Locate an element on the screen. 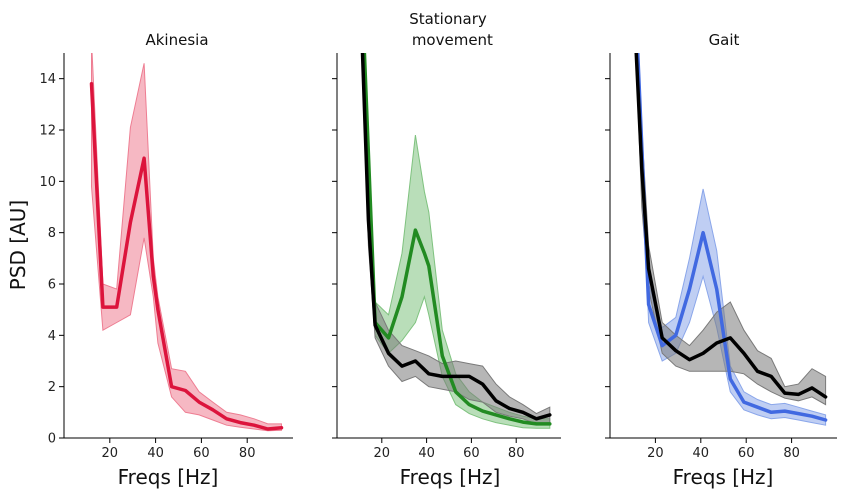  panel-title-line: Gait is located at coordinates (724, 40).